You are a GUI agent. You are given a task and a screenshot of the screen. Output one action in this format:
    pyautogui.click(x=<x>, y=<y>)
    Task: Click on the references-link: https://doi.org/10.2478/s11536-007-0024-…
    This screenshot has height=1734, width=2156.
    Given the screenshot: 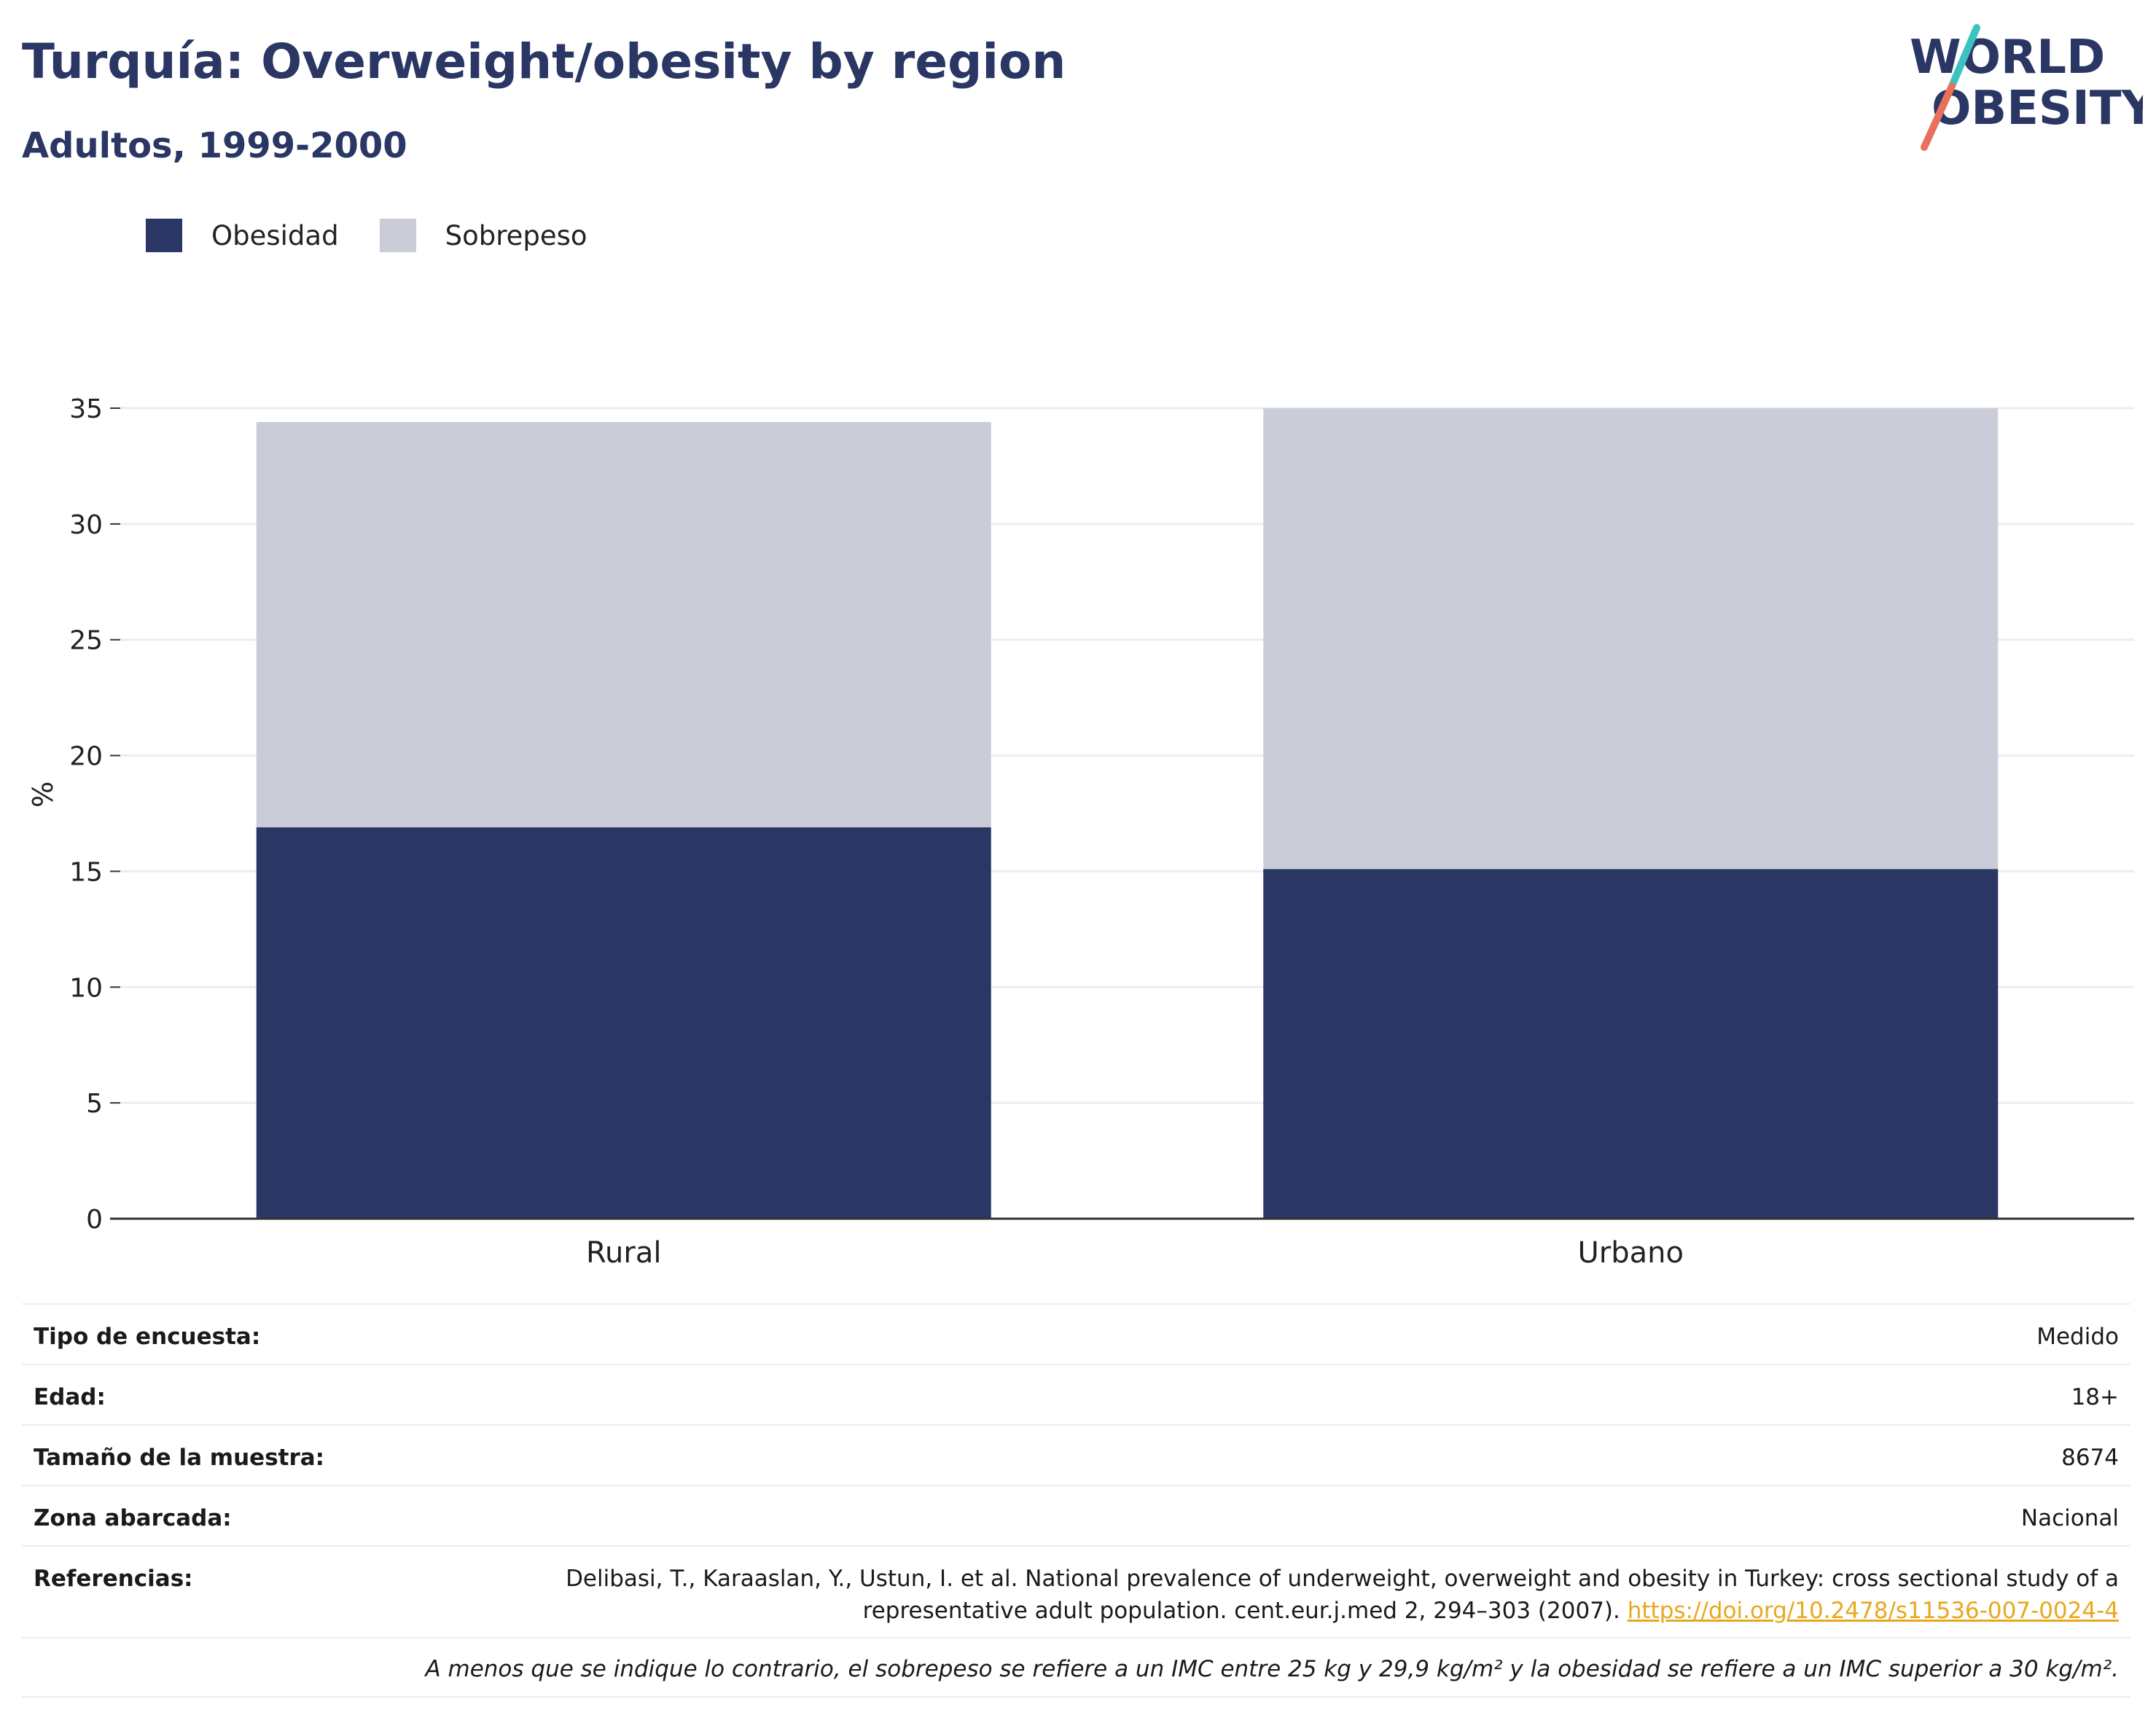 What is the action you would take?
    pyautogui.click(x=1873, y=1611)
    